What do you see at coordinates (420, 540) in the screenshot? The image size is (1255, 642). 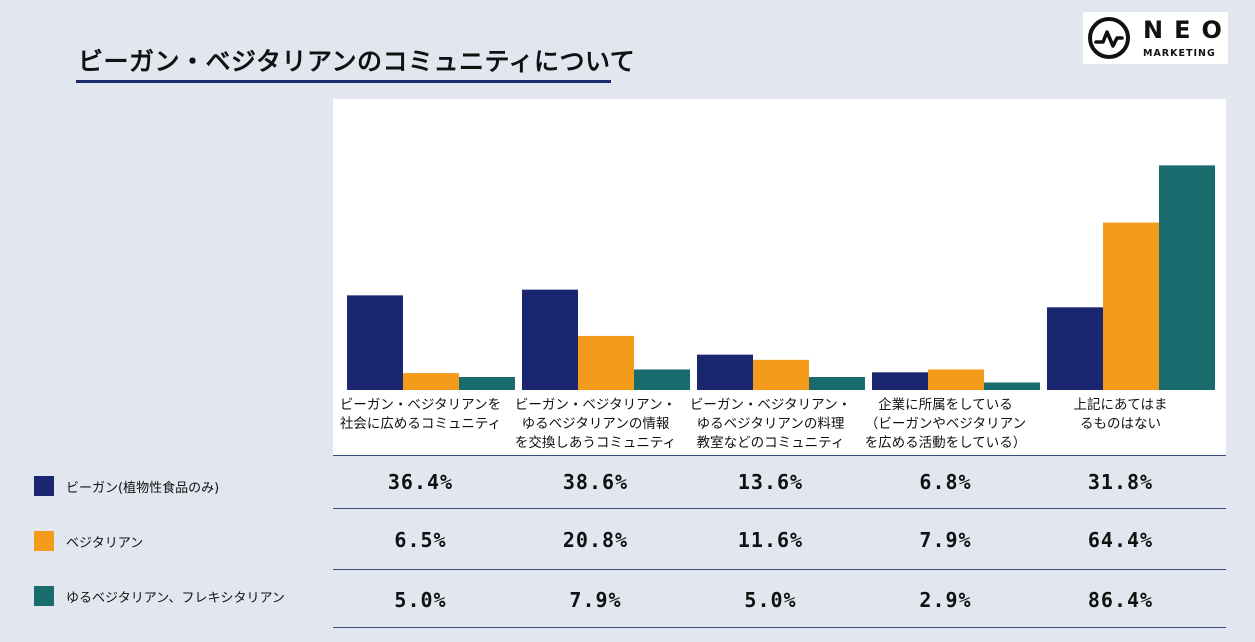 I see `value-cell: 6.5%` at bounding box center [420, 540].